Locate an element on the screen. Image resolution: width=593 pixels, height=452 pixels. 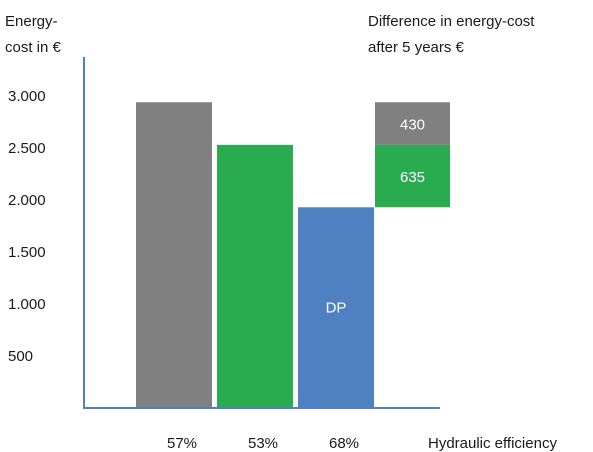
y-tick-label: 1.000 is located at coordinates (27, 304).